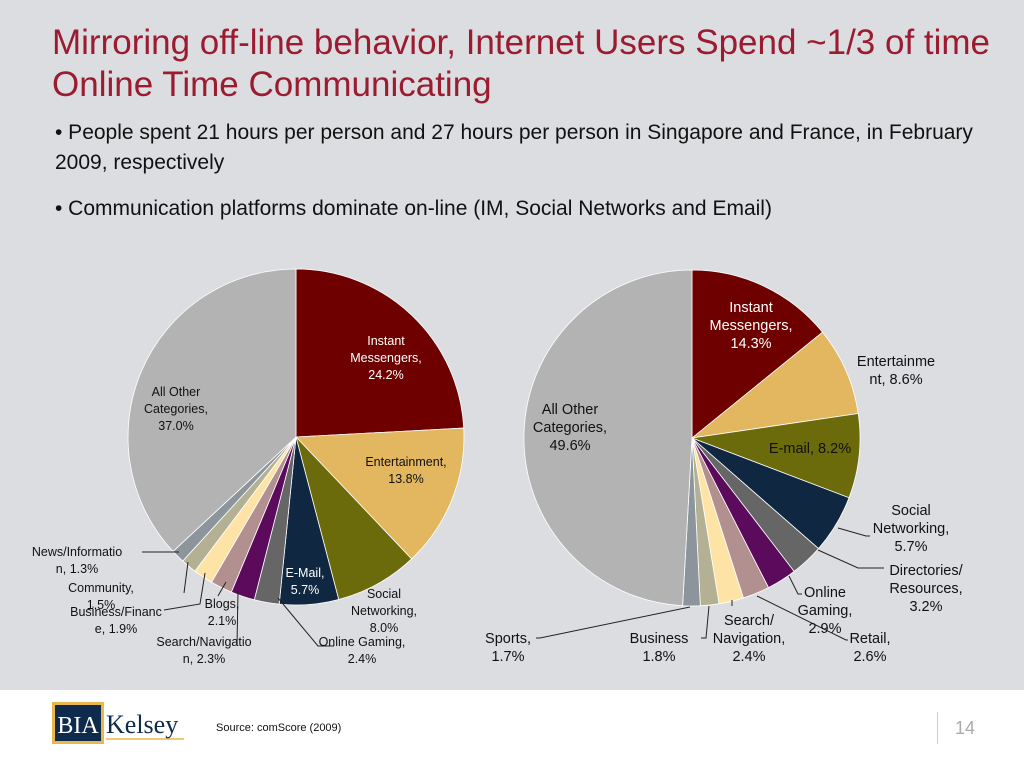  I want to click on pie2-label-entertainment: Entertainme nt, 8.6%, so click(896, 371).